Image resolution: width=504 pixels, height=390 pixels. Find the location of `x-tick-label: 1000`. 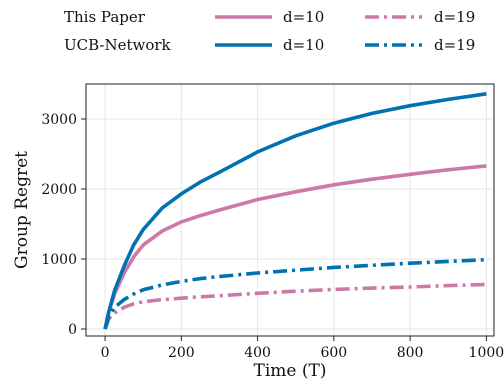

x-tick-label: 1000 is located at coordinates (486, 353).